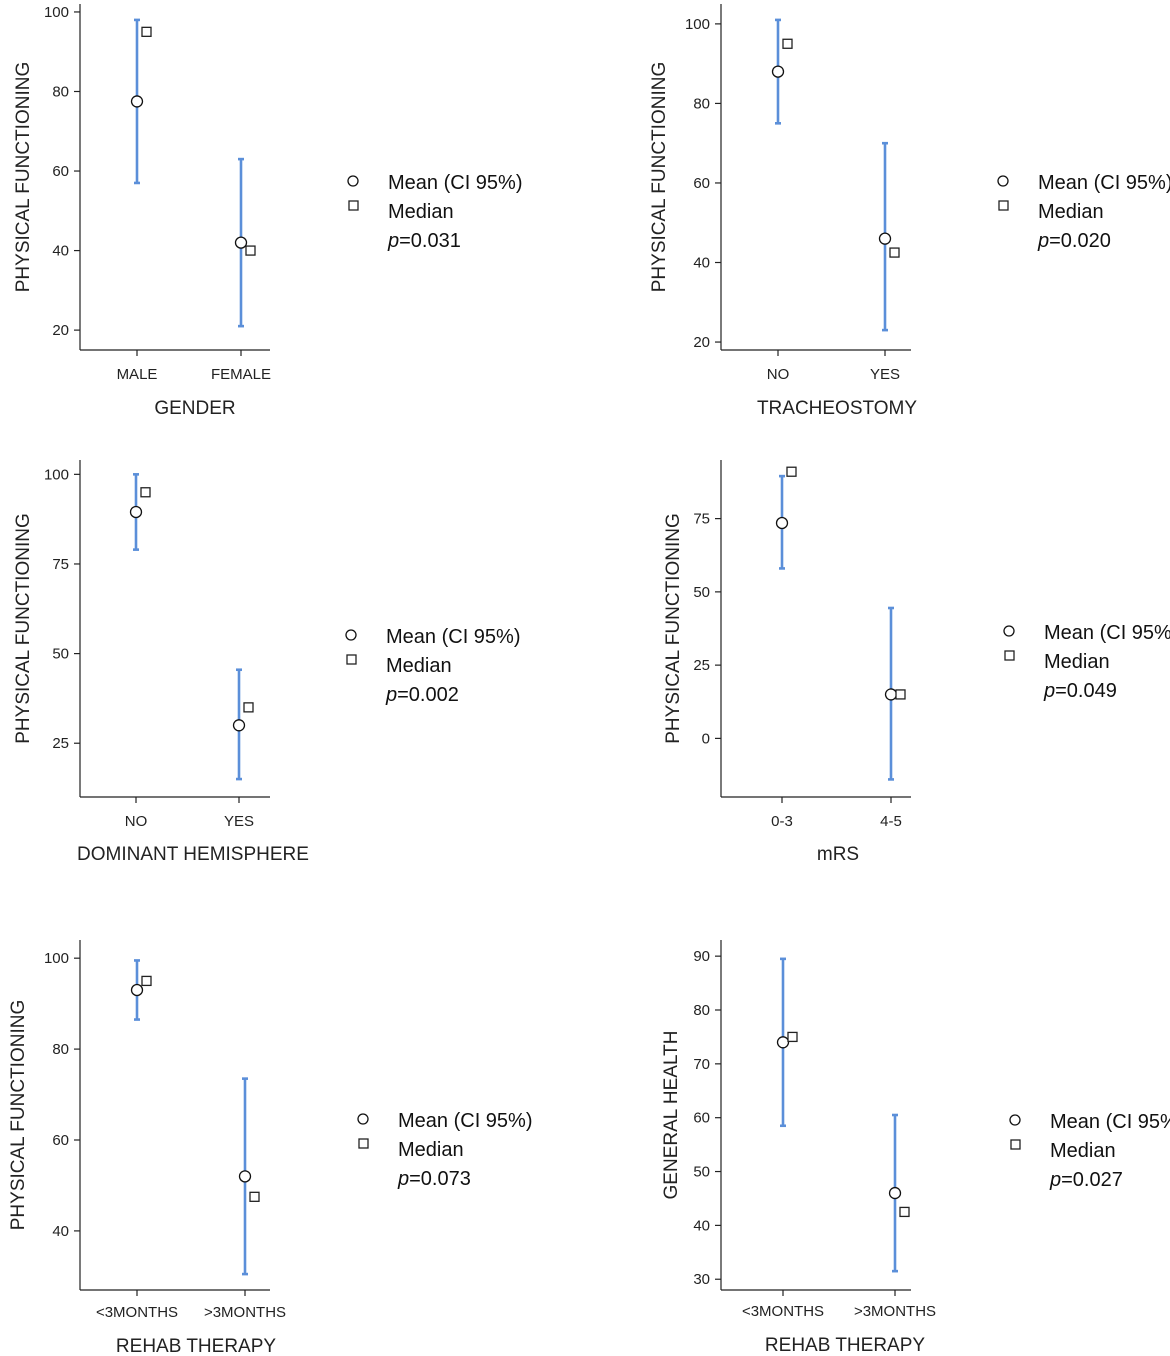  I want to click on legend: Mean (CI 95%) Median p=0.031, so click(435, 212).